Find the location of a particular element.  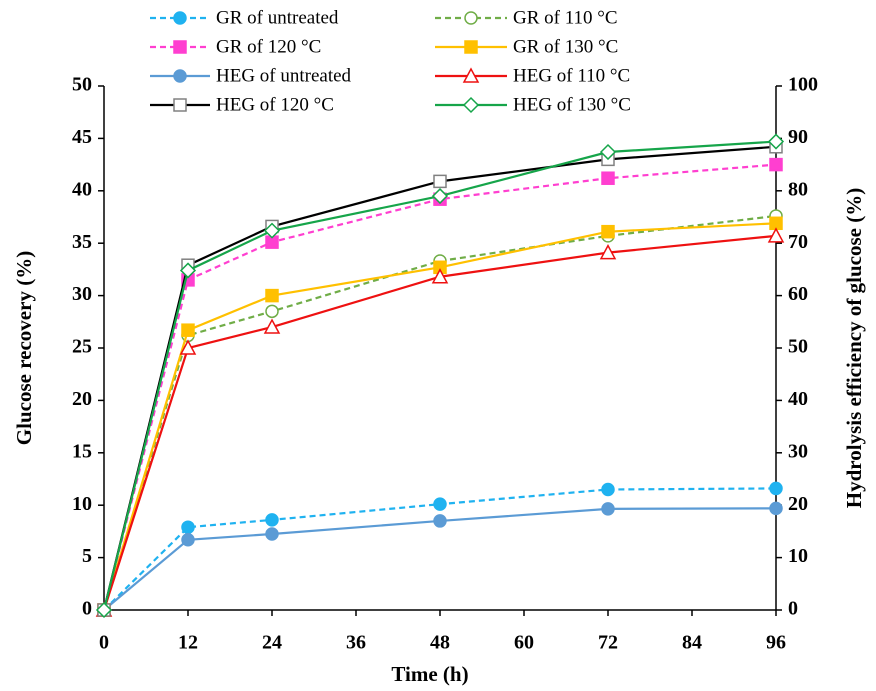

y2-tick-label: 80 is located at coordinates (798, 189).